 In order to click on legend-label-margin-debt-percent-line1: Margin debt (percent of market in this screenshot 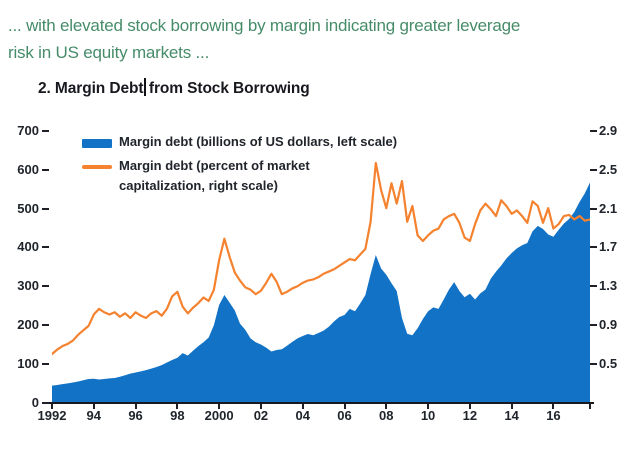, I will do `click(214, 165)`.